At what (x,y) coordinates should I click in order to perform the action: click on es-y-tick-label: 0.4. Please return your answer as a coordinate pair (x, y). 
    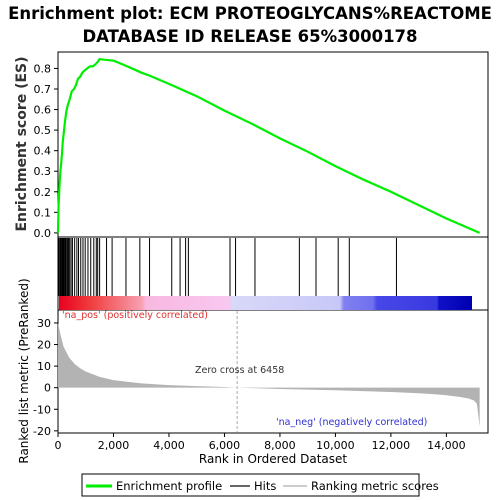
    Looking at the image, I should click on (43, 151).